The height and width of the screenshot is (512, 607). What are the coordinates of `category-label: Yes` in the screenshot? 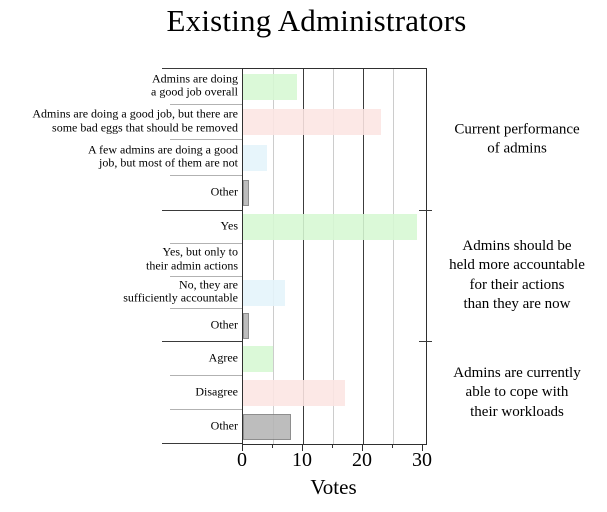 It's located at (229, 225).